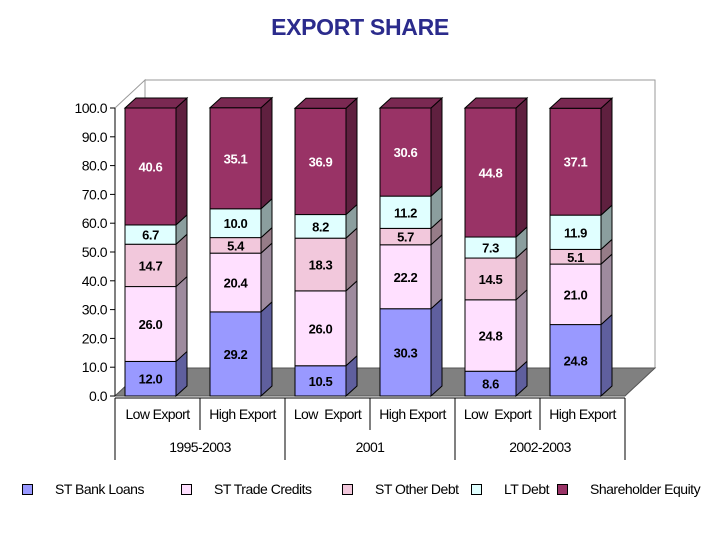 The image size is (720, 540). I want to click on data-label: 37.1, so click(576, 162).